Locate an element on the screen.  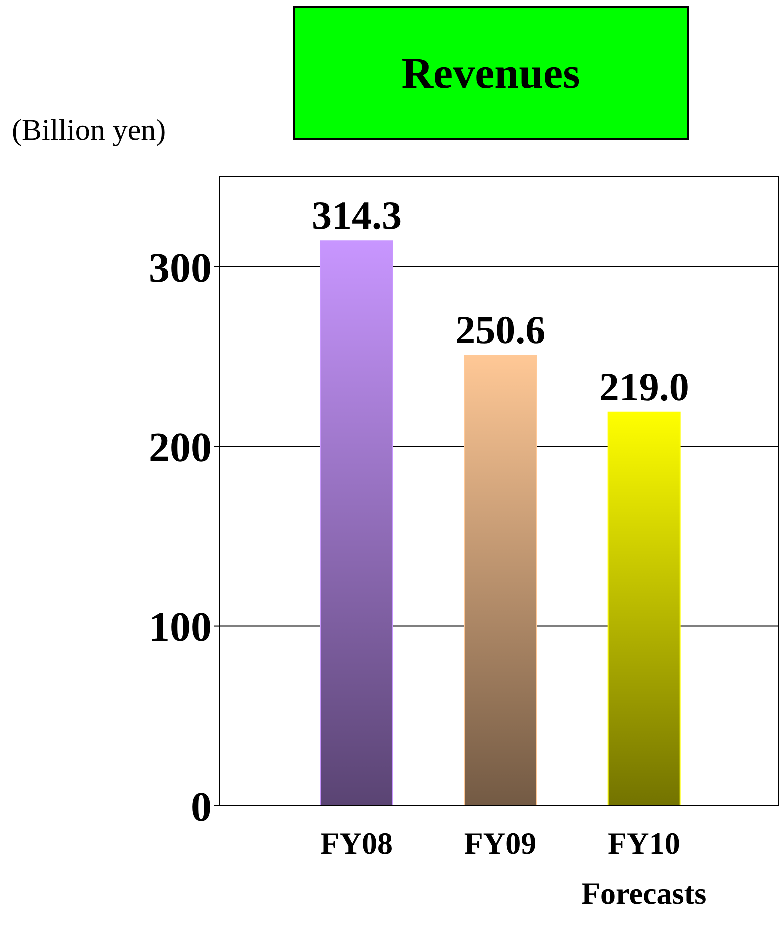
x-tick-label: FY10 Forecasts is located at coordinates (644, 868).